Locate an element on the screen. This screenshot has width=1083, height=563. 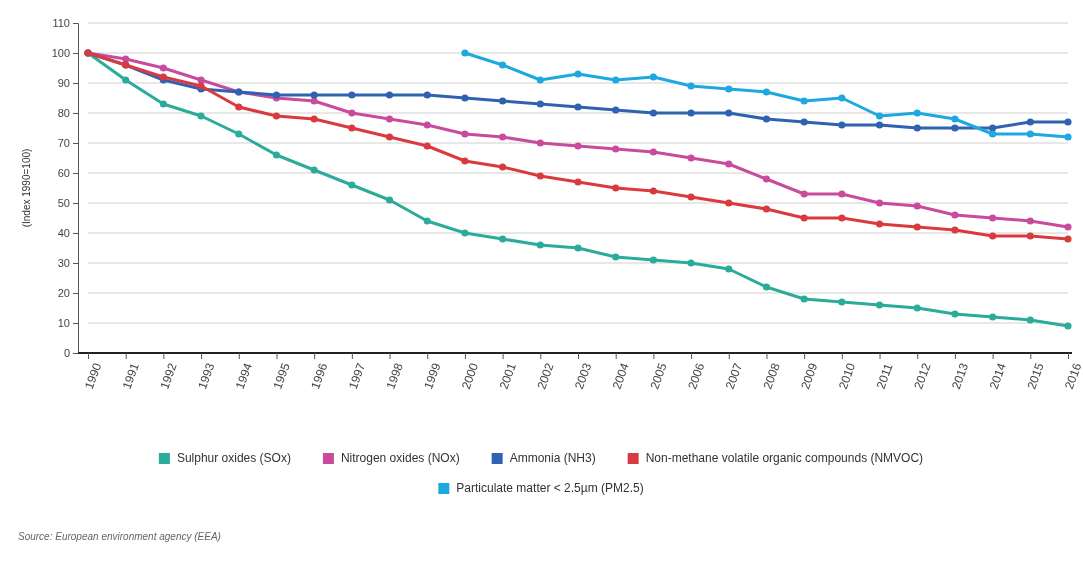
y-tick-label: 0 is located at coordinates (66, 353).